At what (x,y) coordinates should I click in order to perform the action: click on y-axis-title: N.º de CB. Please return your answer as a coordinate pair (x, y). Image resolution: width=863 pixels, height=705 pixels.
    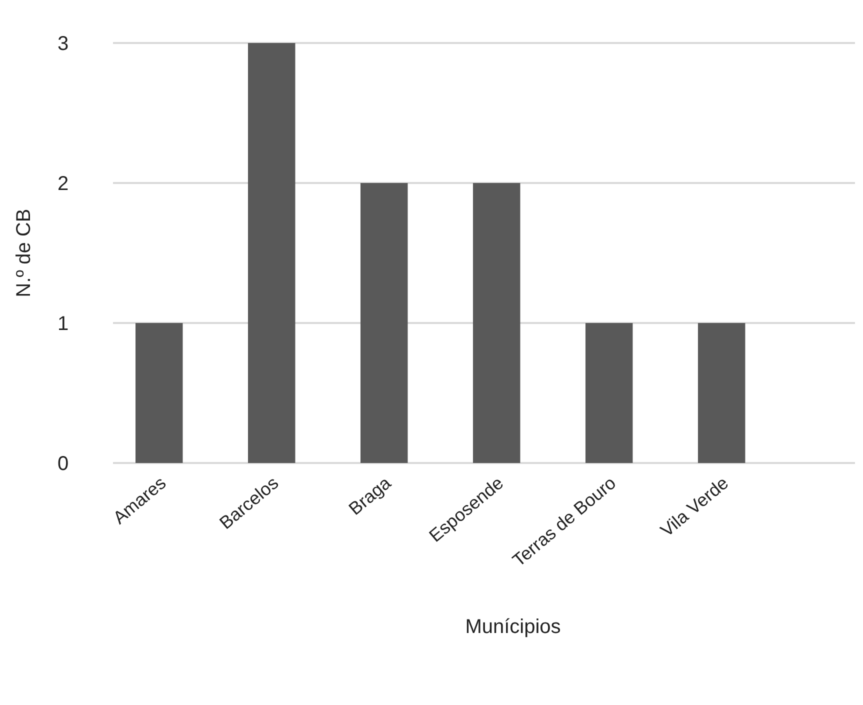
    Looking at the image, I should click on (24, 253).